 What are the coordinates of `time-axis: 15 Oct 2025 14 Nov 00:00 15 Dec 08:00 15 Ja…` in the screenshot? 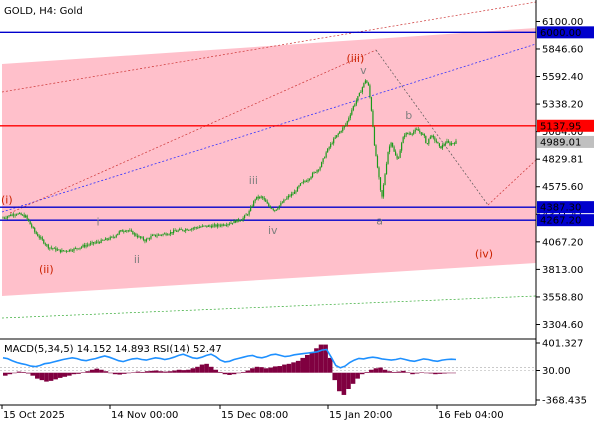 It's located at (252, 413).